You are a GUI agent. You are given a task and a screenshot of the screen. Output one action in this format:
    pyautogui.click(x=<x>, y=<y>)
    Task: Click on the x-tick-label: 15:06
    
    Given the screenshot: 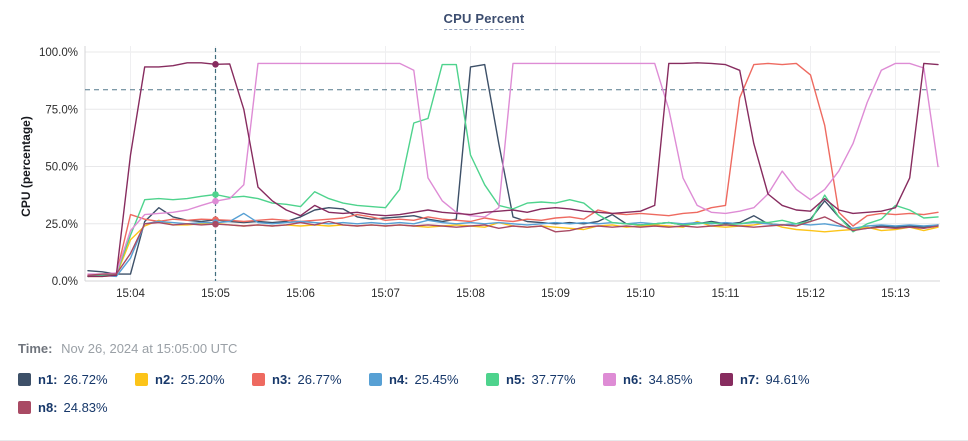 What is the action you would take?
    pyautogui.click(x=300, y=294)
    